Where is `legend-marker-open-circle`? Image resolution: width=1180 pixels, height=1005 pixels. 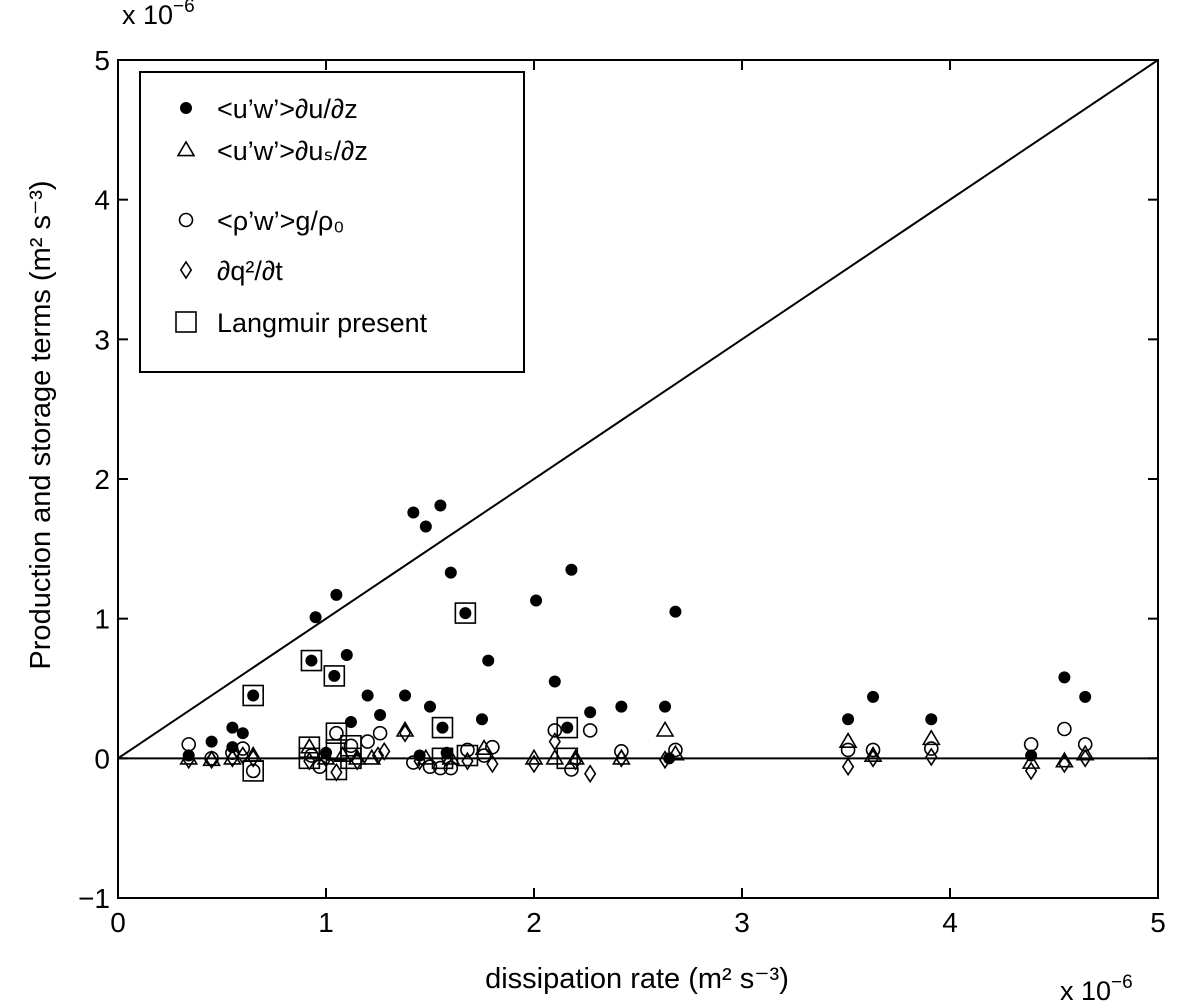
legend-marker-open-circle is located at coordinates (186, 220).